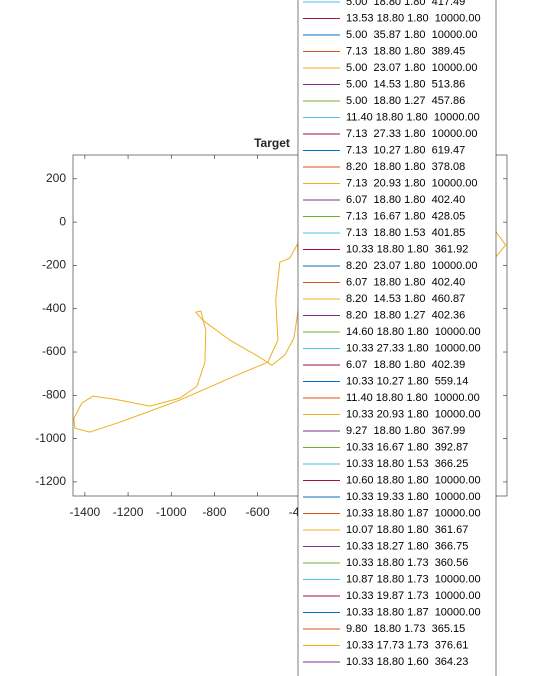  Describe the element at coordinates (405, 4) in the screenshot. I see `legend-label: 5.00 18.80 1.80 417.49` at that location.